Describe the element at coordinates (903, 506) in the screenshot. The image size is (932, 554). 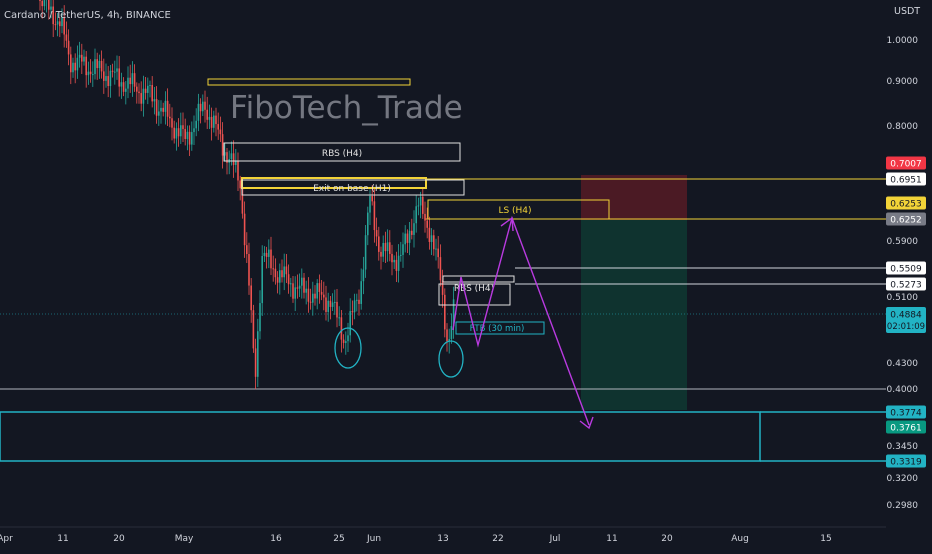
I see `y-tick-label: 0.2980` at that location.